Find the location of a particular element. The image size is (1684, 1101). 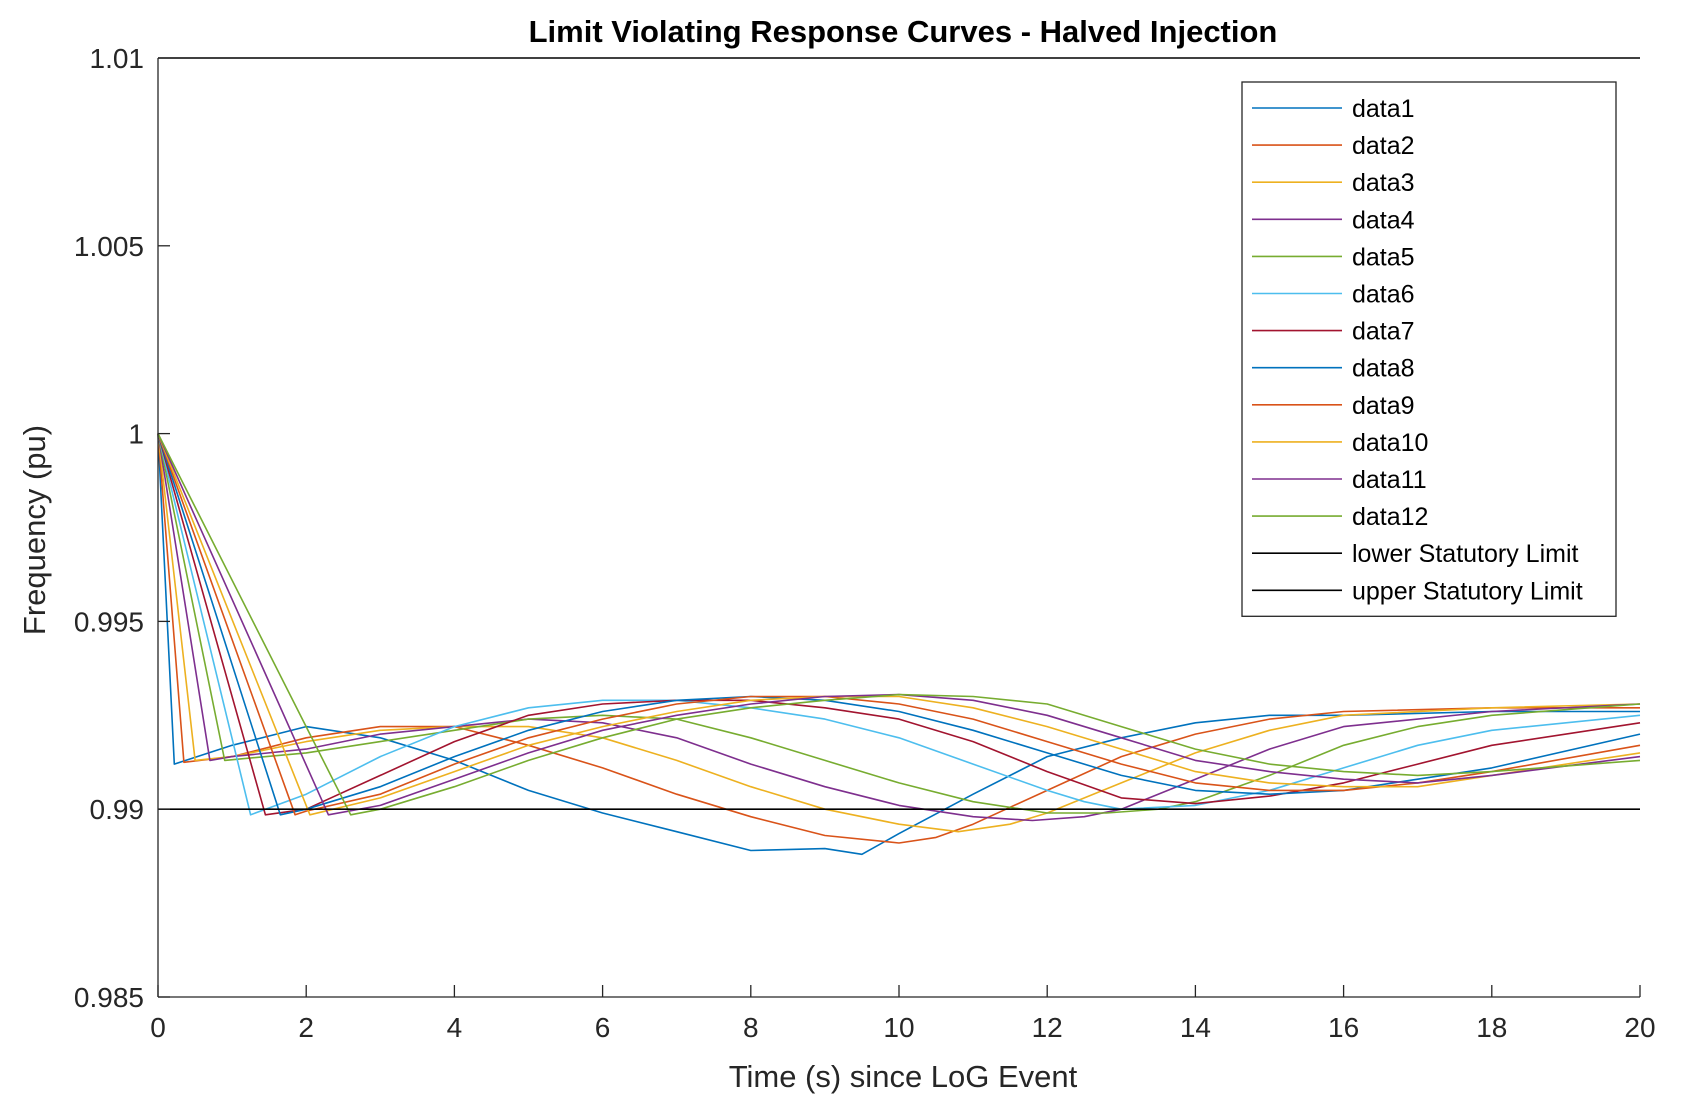

legend-entry-label: data7 is located at coordinates (1383, 332).